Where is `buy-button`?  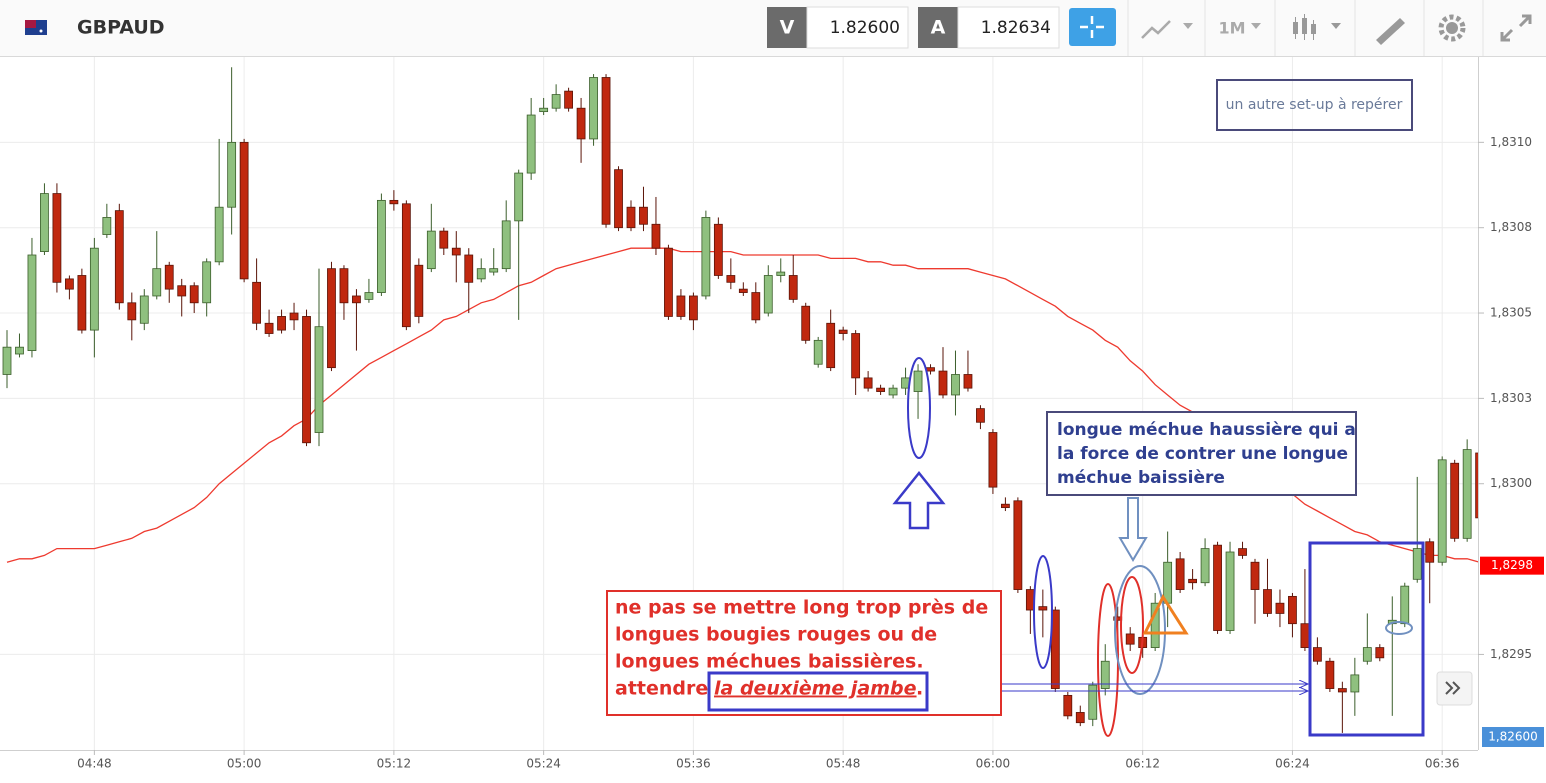
buy-button is located at coordinates (938, 27).